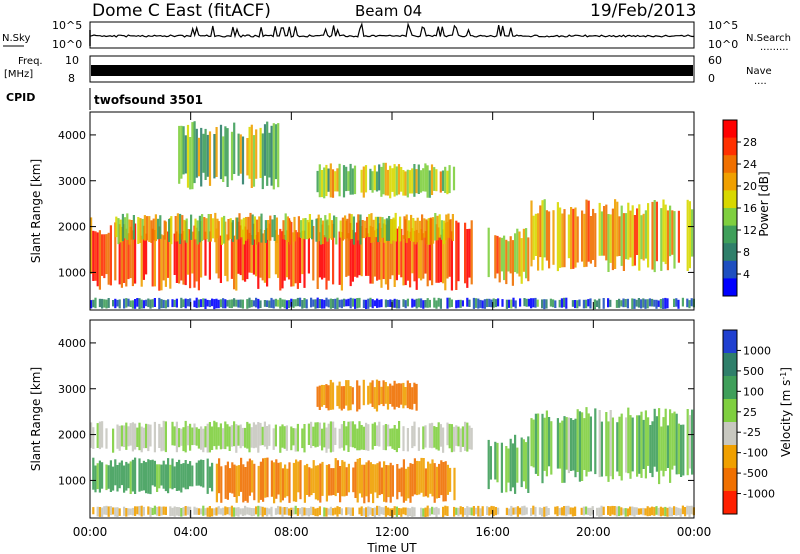 Image resolution: width=800 pixels, height=554 pixels. Describe the element at coordinates (392, 30) in the screenshot. I see `nsky-line` at that location.